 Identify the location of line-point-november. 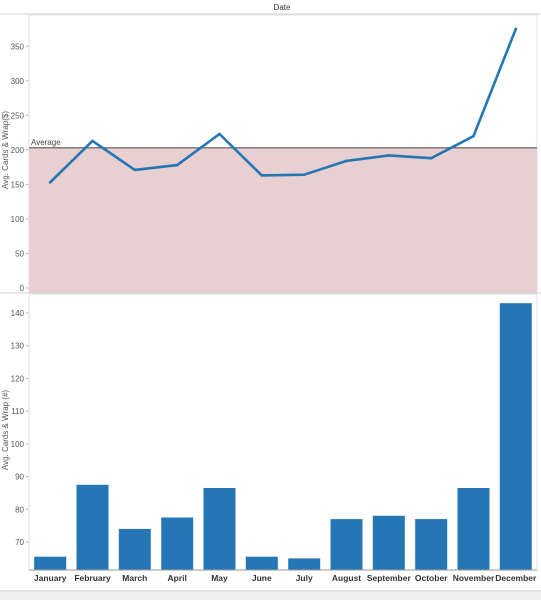
(473, 136).